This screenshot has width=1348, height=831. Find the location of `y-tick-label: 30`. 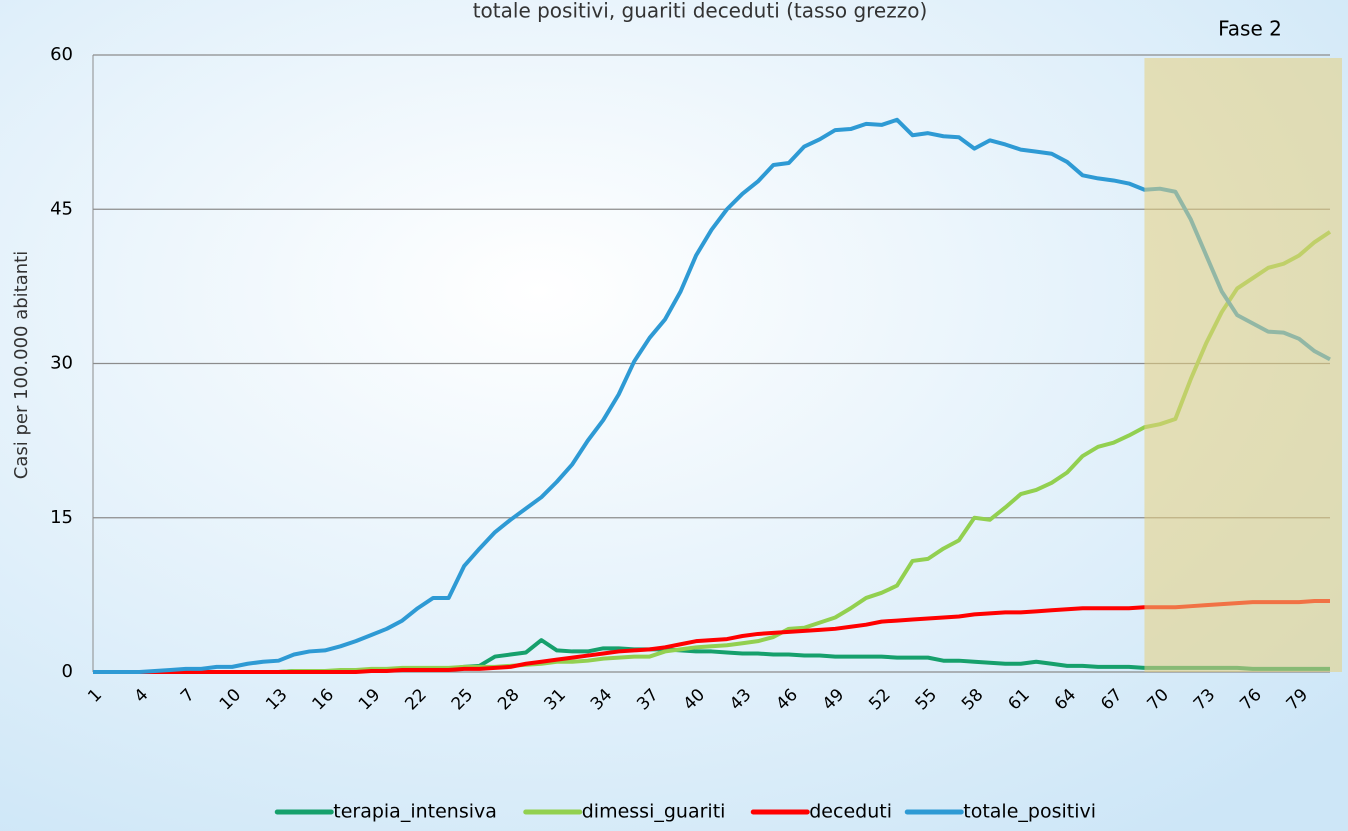

y-tick-label: 30 is located at coordinates (61, 363).